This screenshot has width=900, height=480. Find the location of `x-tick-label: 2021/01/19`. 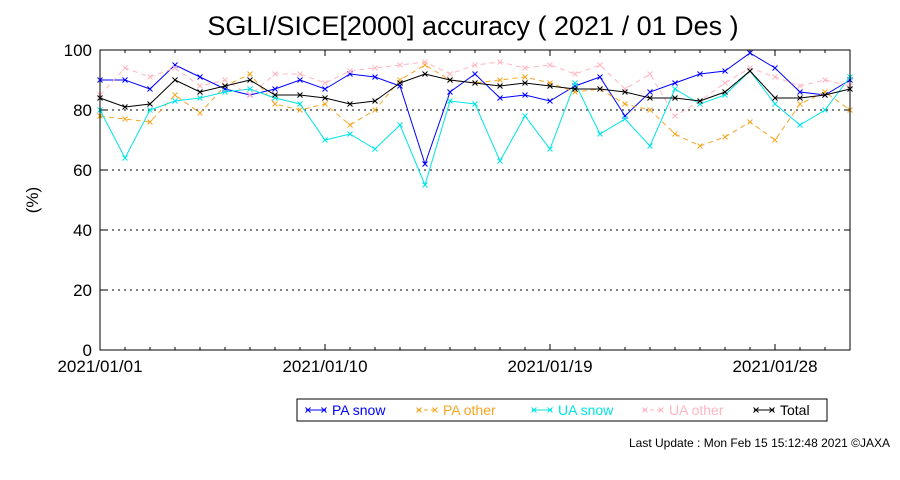

x-tick-label: 2021/01/19 is located at coordinates (549, 366).